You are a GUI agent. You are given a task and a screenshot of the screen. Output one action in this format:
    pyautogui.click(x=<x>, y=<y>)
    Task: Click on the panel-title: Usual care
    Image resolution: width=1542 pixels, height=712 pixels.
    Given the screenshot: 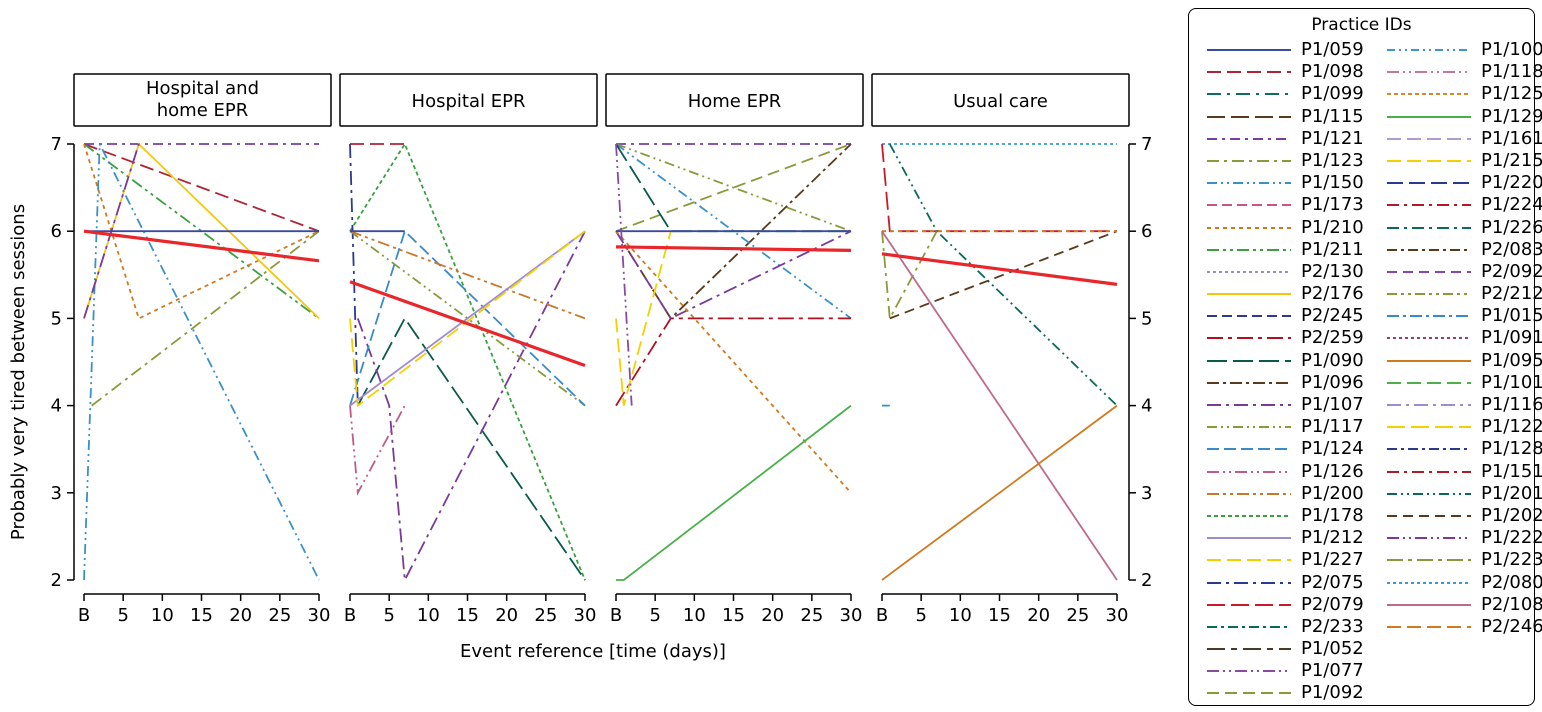 What is the action you would take?
    pyautogui.click(x=1000, y=101)
    